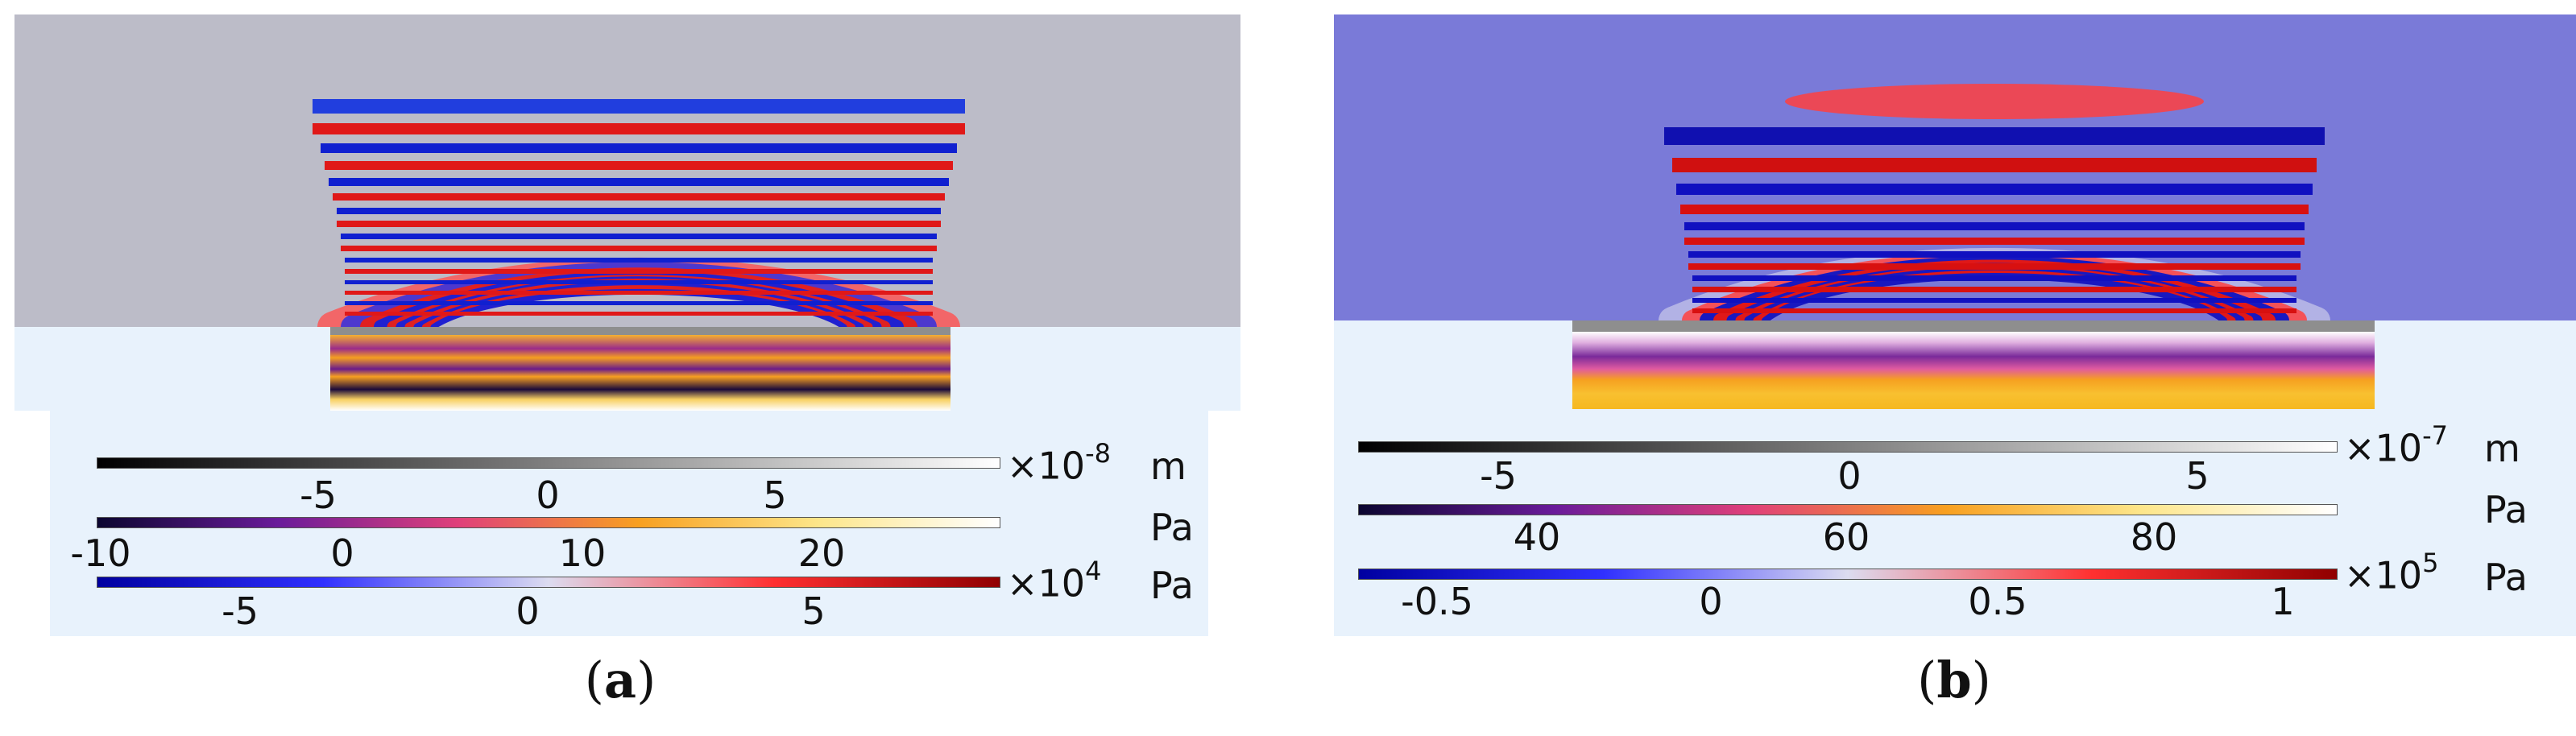  What do you see at coordinates (1537, 537) in the screenshot?
I see `tick-label: 40` at bounding box center [1537, 537].